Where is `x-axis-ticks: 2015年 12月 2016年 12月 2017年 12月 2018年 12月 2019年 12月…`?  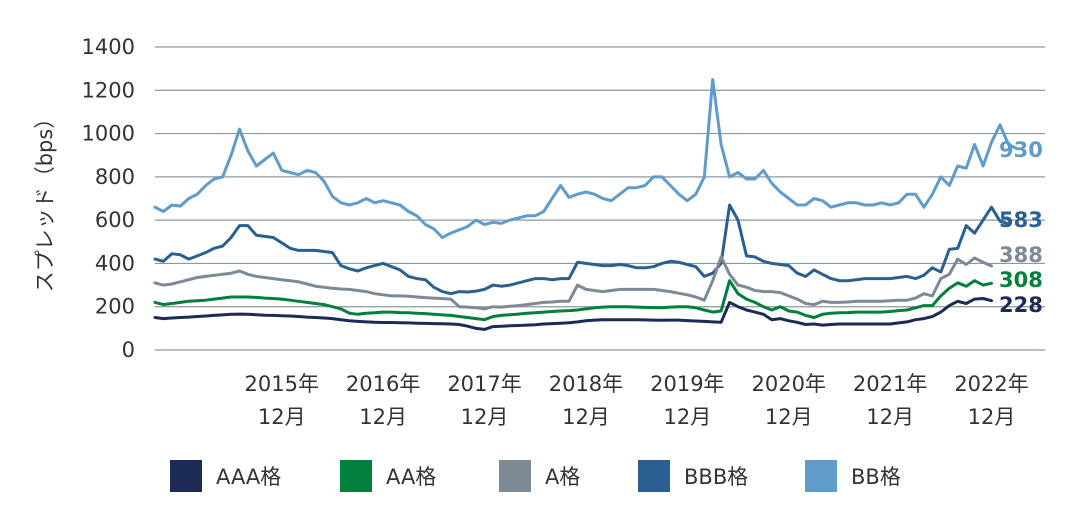
x-axis-ticks: 2015年 12月 2016年 12月 2017年 12月 2018年 12月 2019年 12月… is located at coordinates (637, 400).